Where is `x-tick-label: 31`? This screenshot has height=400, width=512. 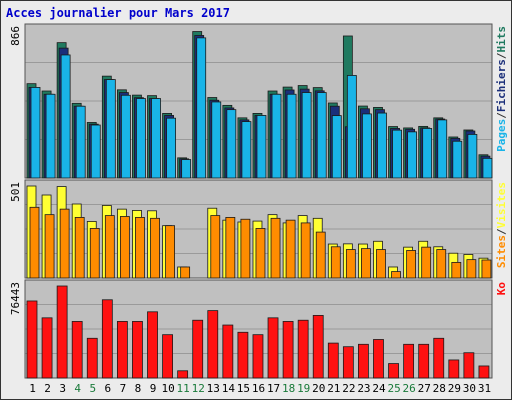
x-tick-label: 31 is located at coordinates (484, 388).